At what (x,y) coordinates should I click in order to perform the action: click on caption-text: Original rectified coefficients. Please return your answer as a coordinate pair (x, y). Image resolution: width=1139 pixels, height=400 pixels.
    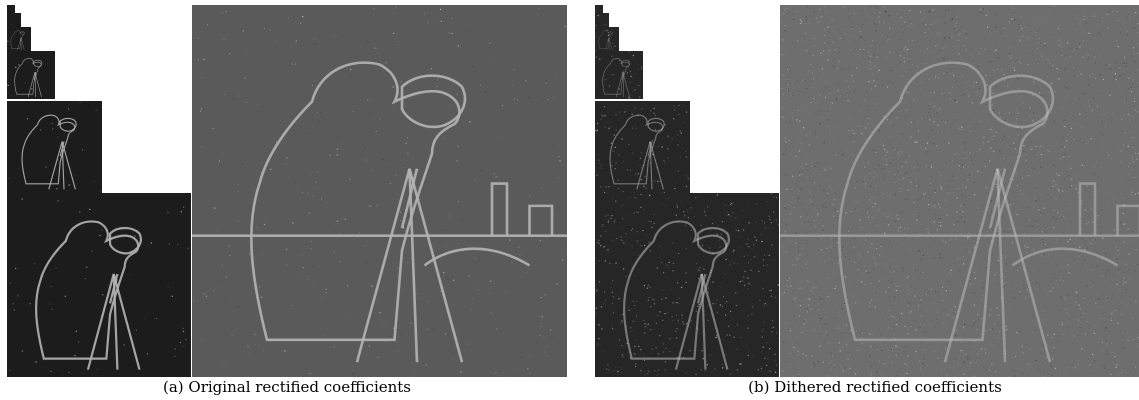
    Looking at the image, I should click on (300, 387).